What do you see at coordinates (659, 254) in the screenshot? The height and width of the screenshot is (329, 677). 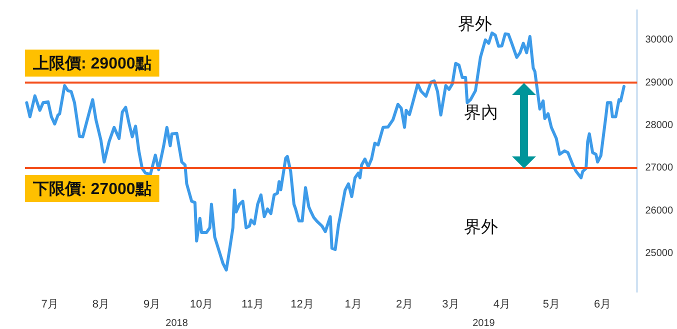 I see `y-tick-label: 25000` at bounding box center [659, 254].